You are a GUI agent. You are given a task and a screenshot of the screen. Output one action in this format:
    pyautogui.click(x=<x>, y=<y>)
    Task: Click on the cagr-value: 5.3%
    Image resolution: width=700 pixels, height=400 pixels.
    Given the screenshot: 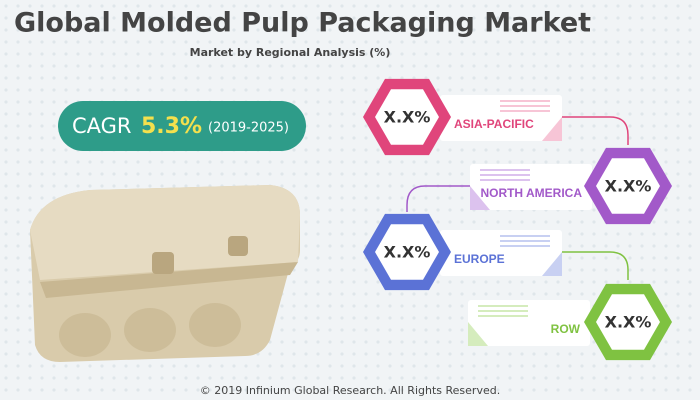 What is the action you would take?
    pyautogui.click(x=171, y=126)
    